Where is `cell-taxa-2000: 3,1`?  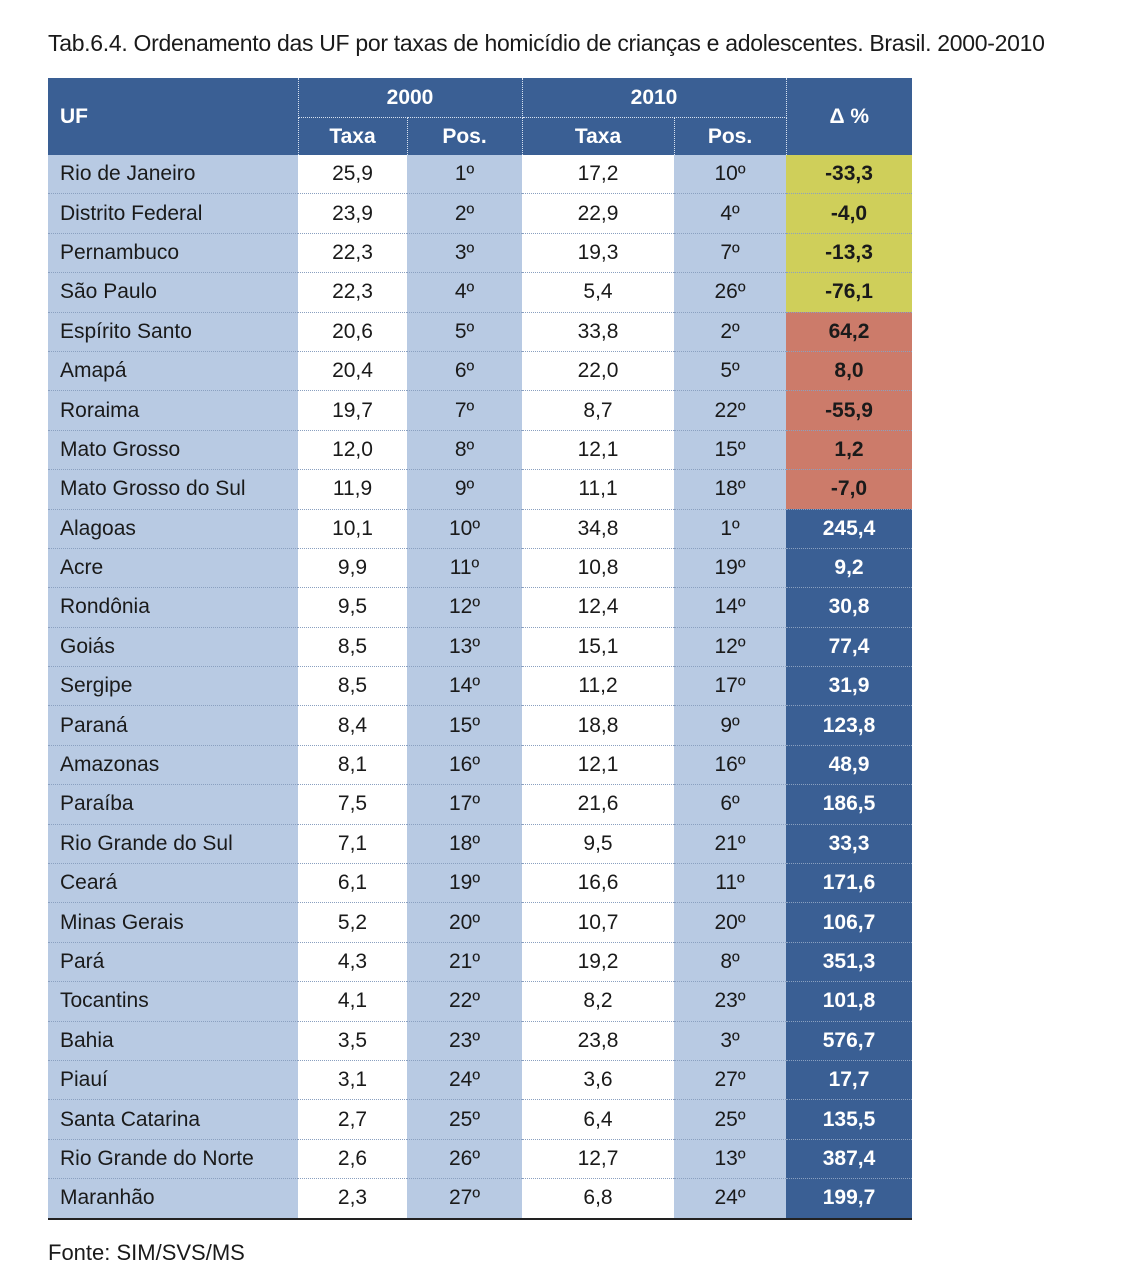 cell-taxa-2000: 3,1 is located at coordinates (352, 1080).